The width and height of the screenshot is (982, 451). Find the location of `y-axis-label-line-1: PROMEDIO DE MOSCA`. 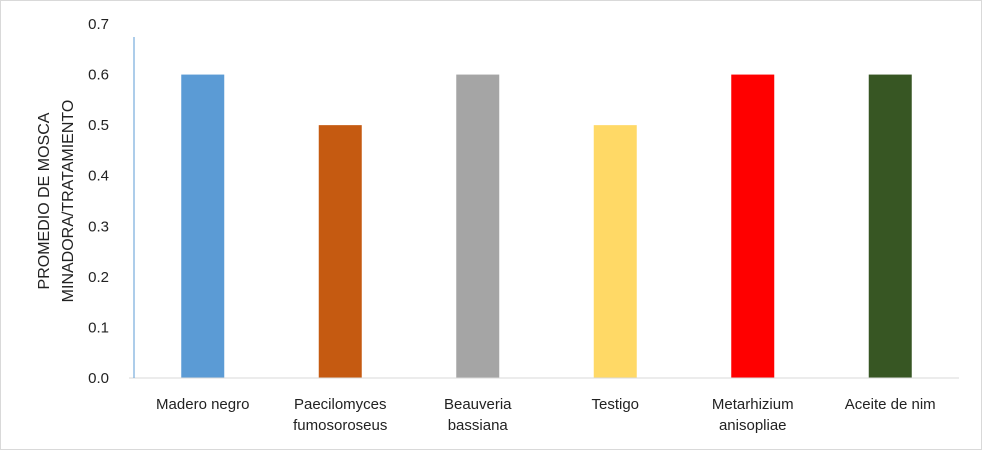

y-axis-label-line-1: PROMEDIO DE MOSCA is located at coordinates (44, 200).